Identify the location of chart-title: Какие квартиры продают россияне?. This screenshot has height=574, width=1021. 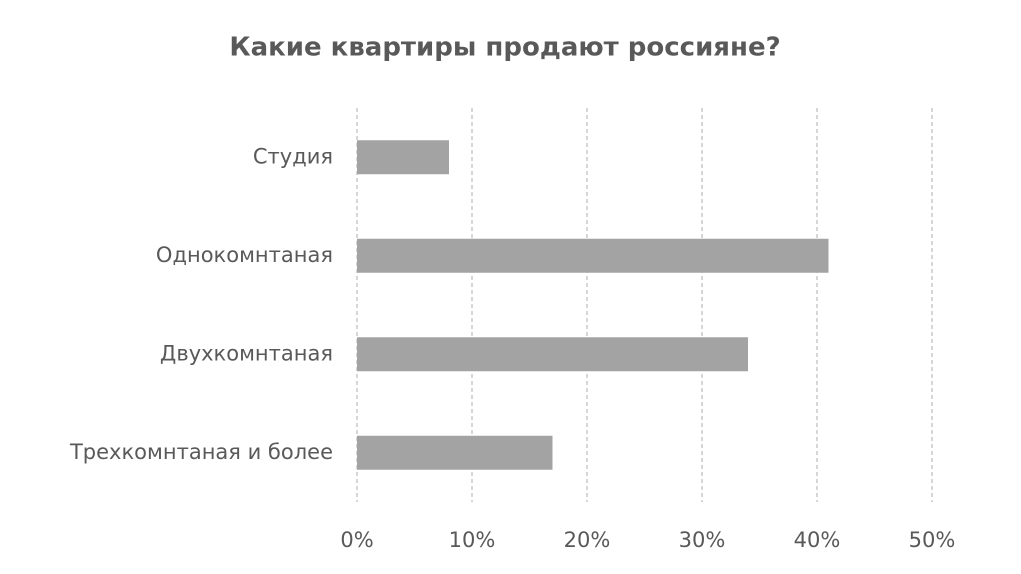
(504, 48).